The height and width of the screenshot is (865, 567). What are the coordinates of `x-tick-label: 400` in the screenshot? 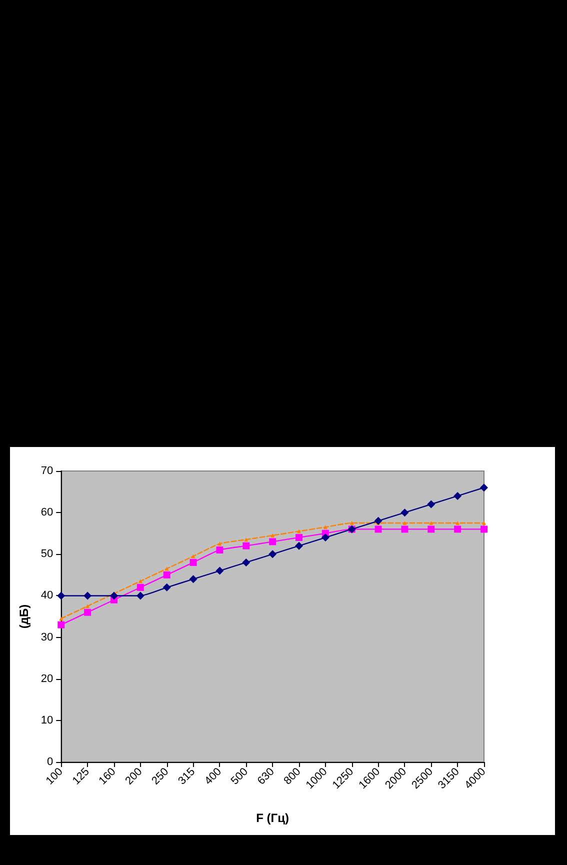 It's located at (213, 777).